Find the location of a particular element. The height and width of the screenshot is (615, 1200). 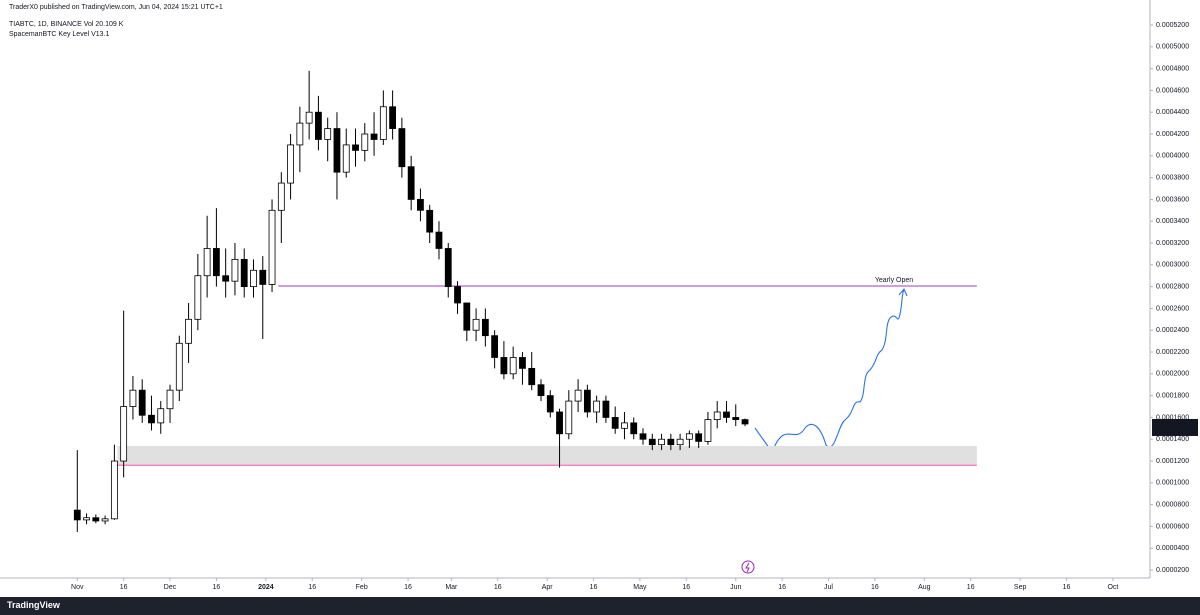

footer: TradingView is located at coordinates (600, 606).